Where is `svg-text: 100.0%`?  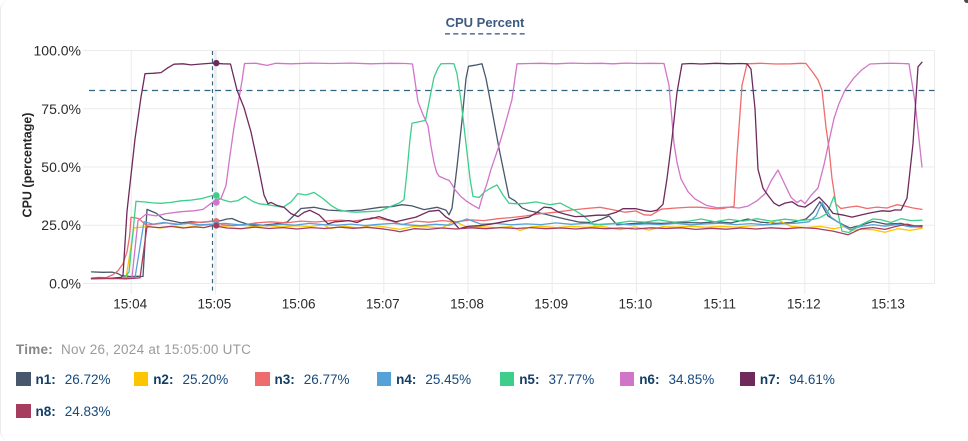 svg-text: 100.0% is located at coordinates (57, 51).